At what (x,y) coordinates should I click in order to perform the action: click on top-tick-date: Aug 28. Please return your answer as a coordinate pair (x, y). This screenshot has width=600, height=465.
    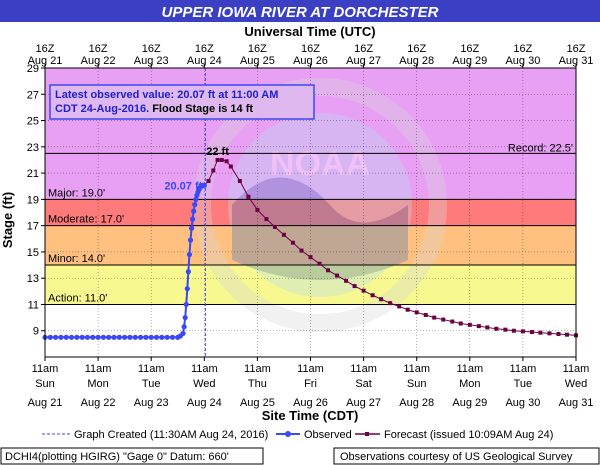
    Looking at the image, I should click on (416, 61).